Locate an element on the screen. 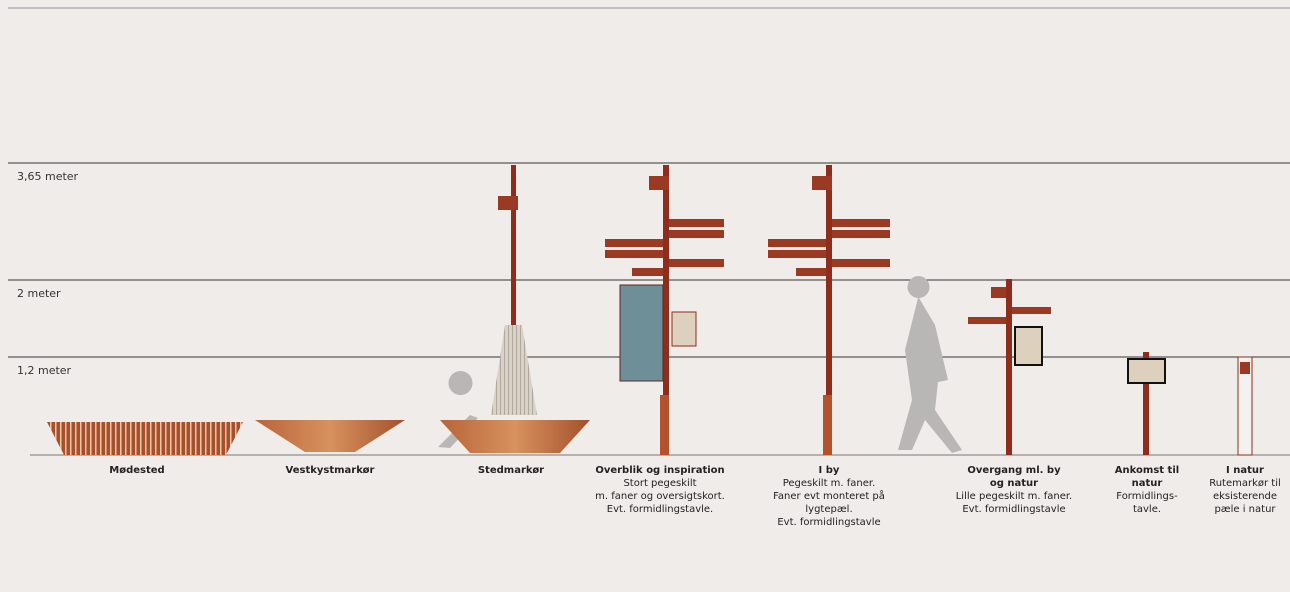 This screenshot has height=592, width=1290. pegeskilt-large is located at coordinates (664, 310).